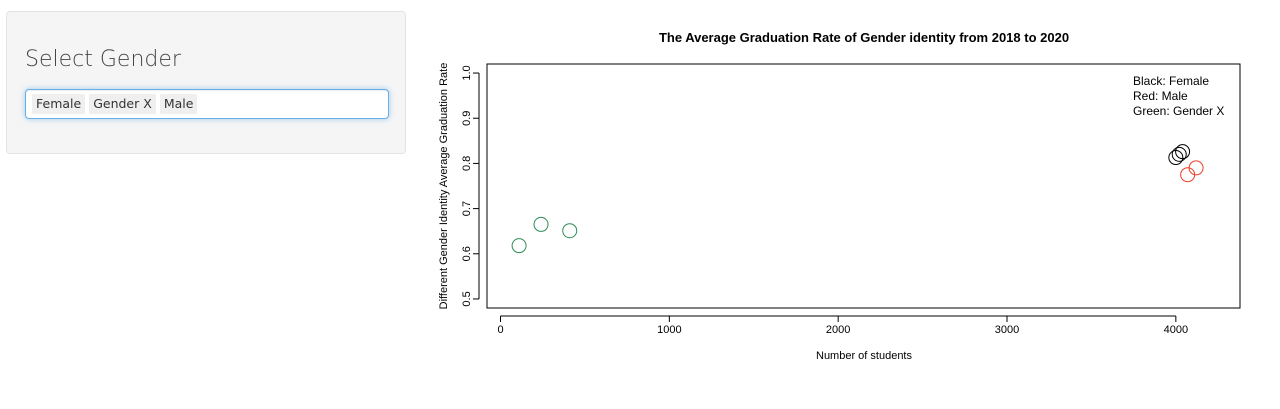 Image resolution: width=1280 pixels, height=409 pixels. What do you see at coordinates (59, 104) in the screenshot?
I see `gender-tag-female: Female` at bounding box center [59, 104].